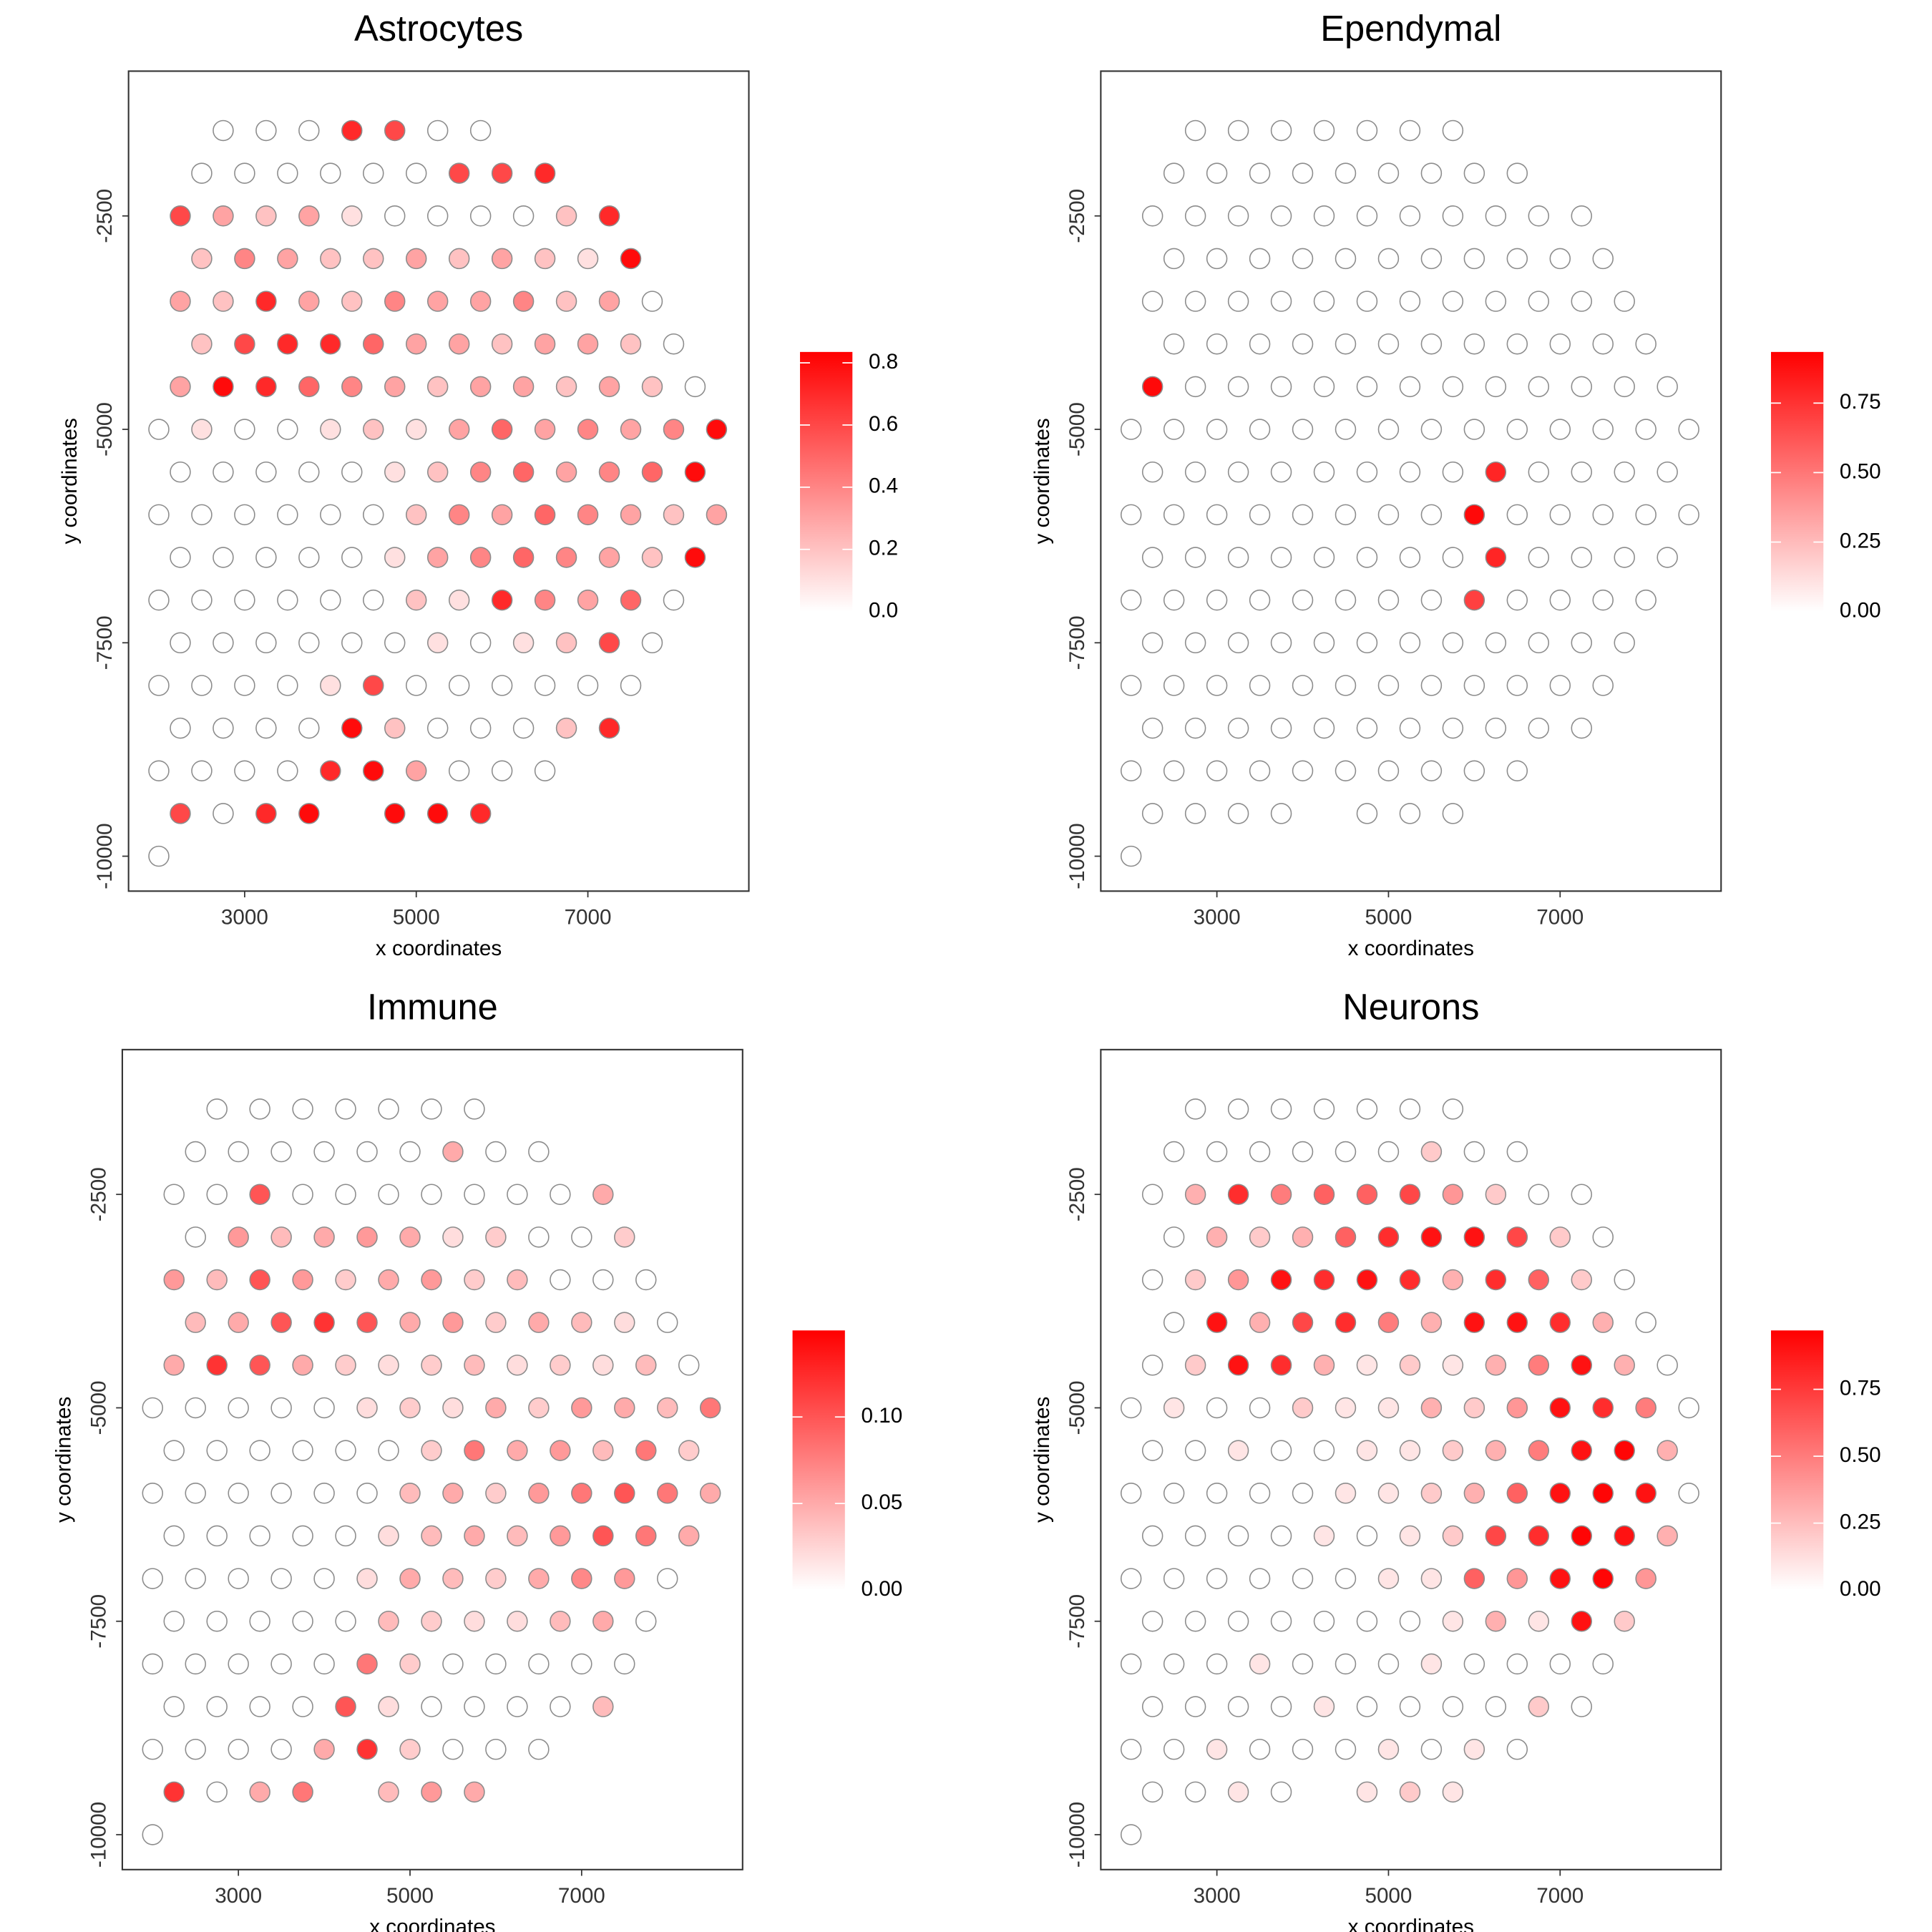  Describe the element at coordinates (1077, 856) in the screenshot. I see `y-tick-label: -10000` at that location.